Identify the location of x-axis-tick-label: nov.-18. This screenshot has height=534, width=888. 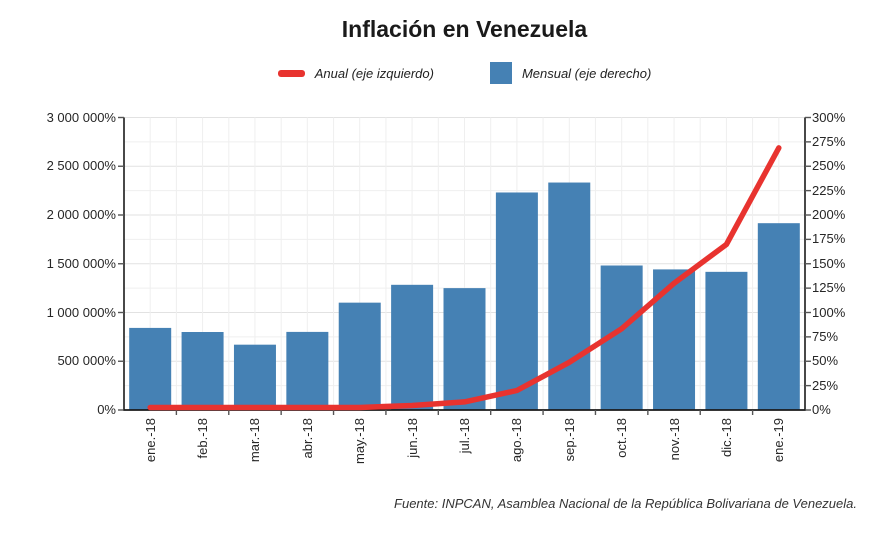
(674, 439).